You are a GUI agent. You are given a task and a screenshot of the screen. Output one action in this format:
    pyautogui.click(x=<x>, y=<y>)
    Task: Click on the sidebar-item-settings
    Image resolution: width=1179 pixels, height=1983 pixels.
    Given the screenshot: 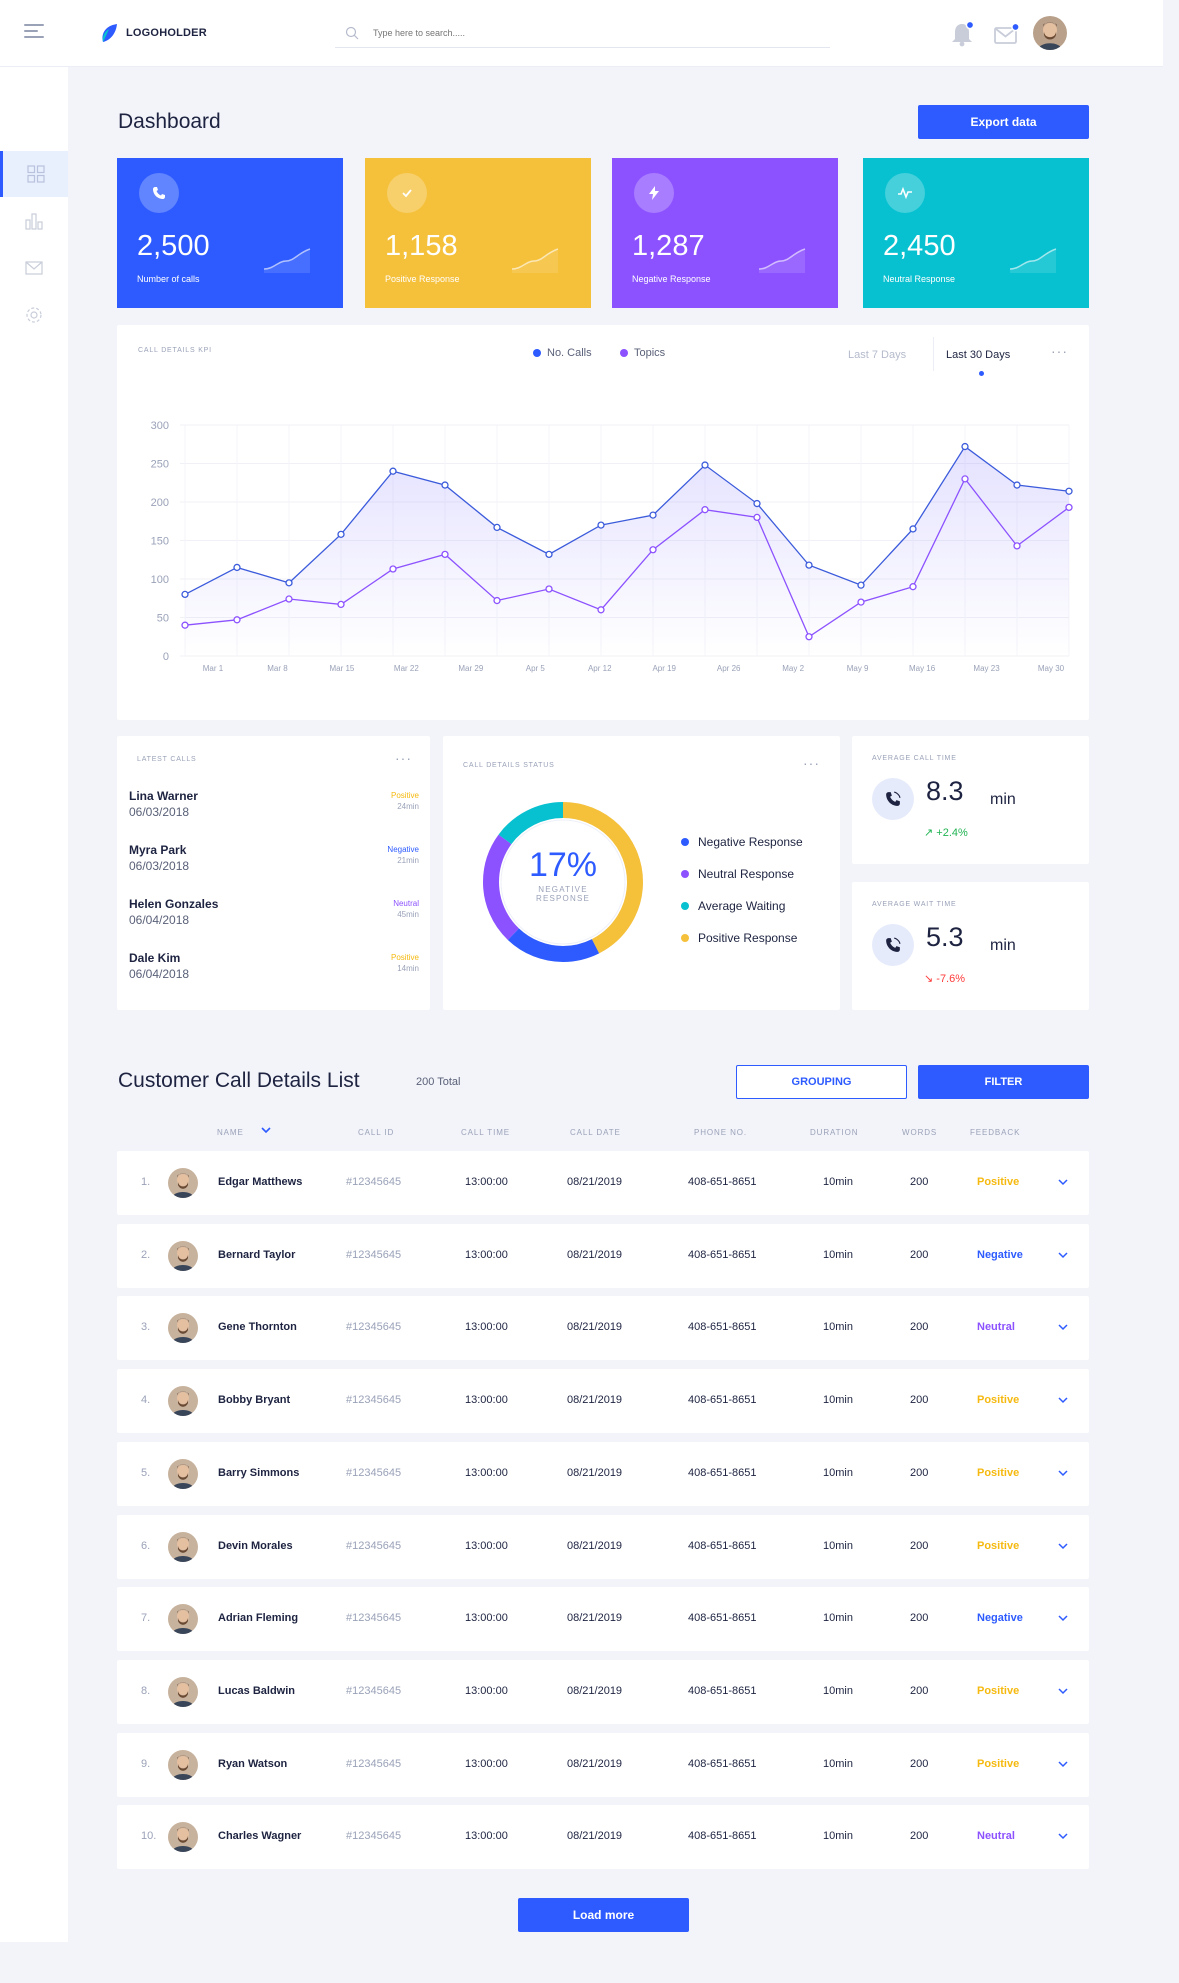 What is the action you would take?
    pyautogui.click(x=34, y=315)
    